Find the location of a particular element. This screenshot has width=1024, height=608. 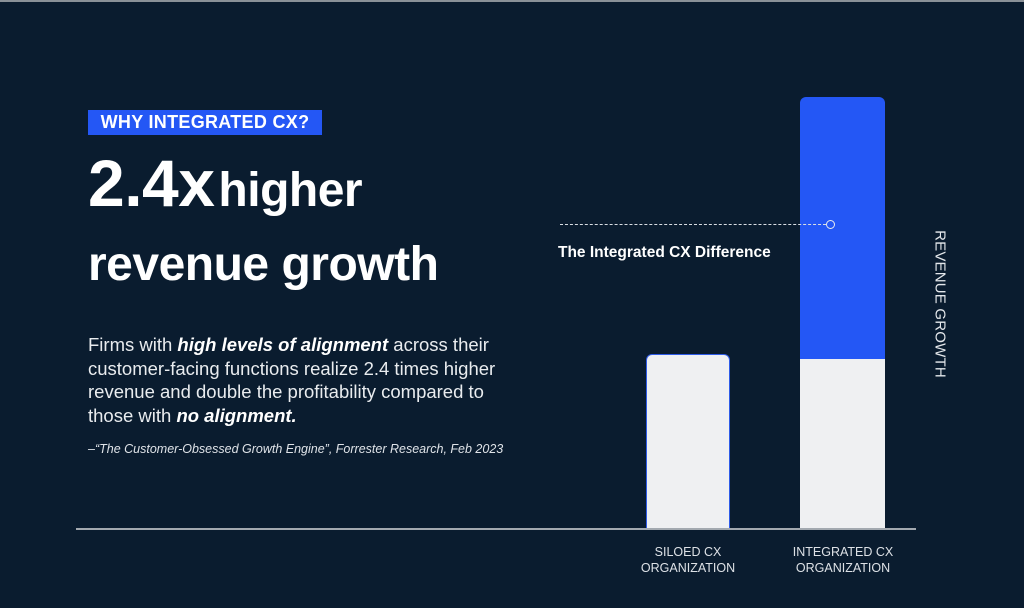

y-axis-label: REVENUE GROWTH is located at coordinates (940, 304).